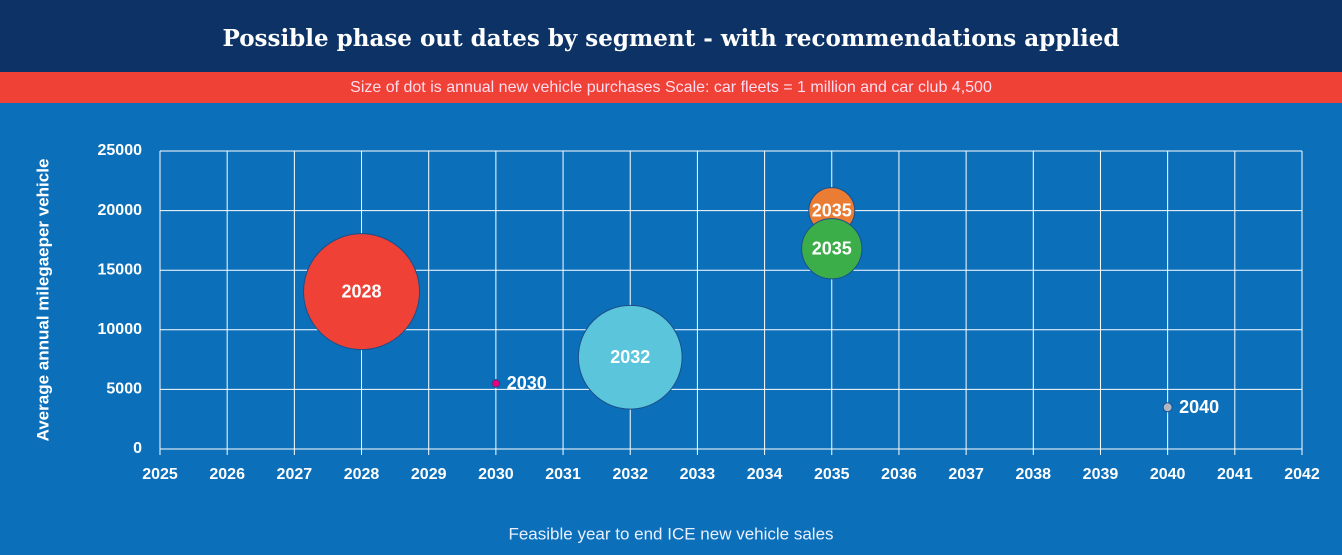 This screenshot has width=1342, height=555. I want to click on x-tick-label: 2025, so click(160, 474).